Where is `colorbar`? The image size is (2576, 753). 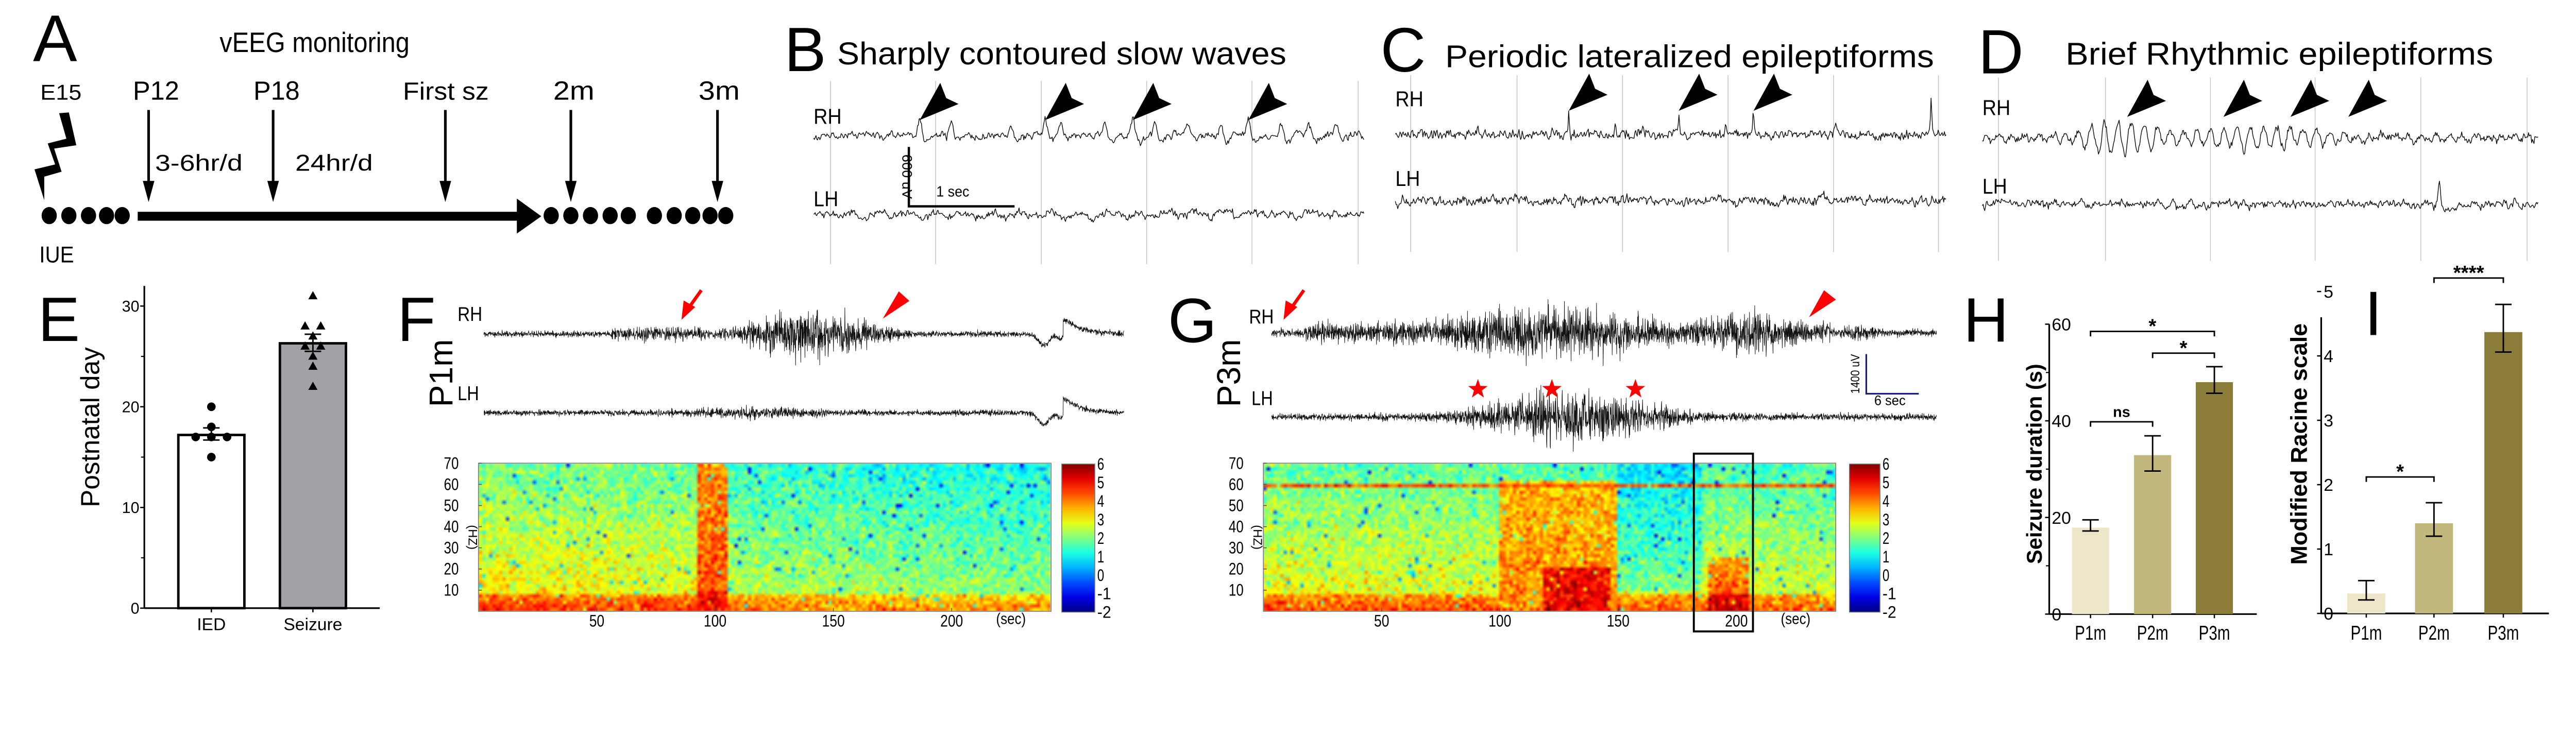
colorbar is located at coordinates (1864, 538).